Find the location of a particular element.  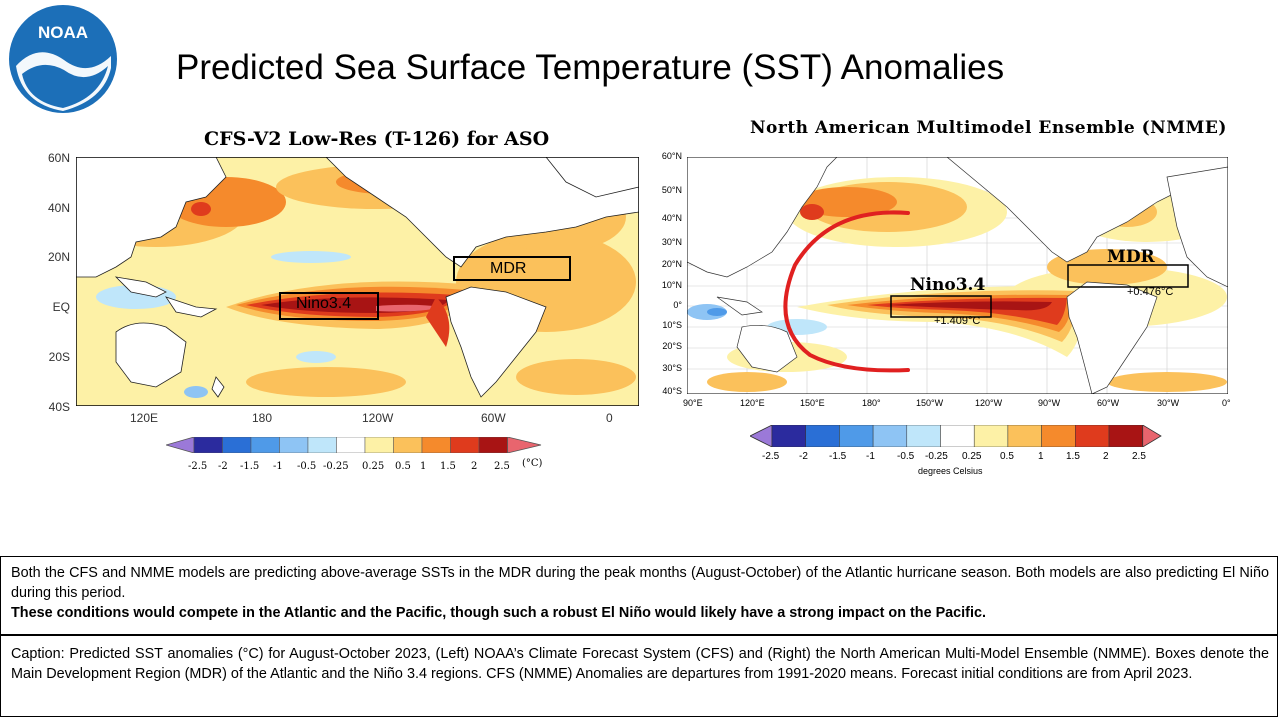

noaa-logo-icon: NOAA is located at coordinates (63, 59).